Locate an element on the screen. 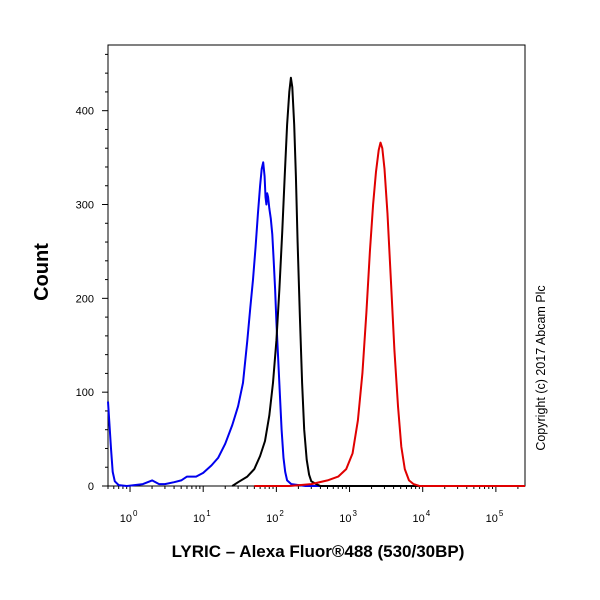  x-tick-exponent: 4 is located at coordinates (428, 513).